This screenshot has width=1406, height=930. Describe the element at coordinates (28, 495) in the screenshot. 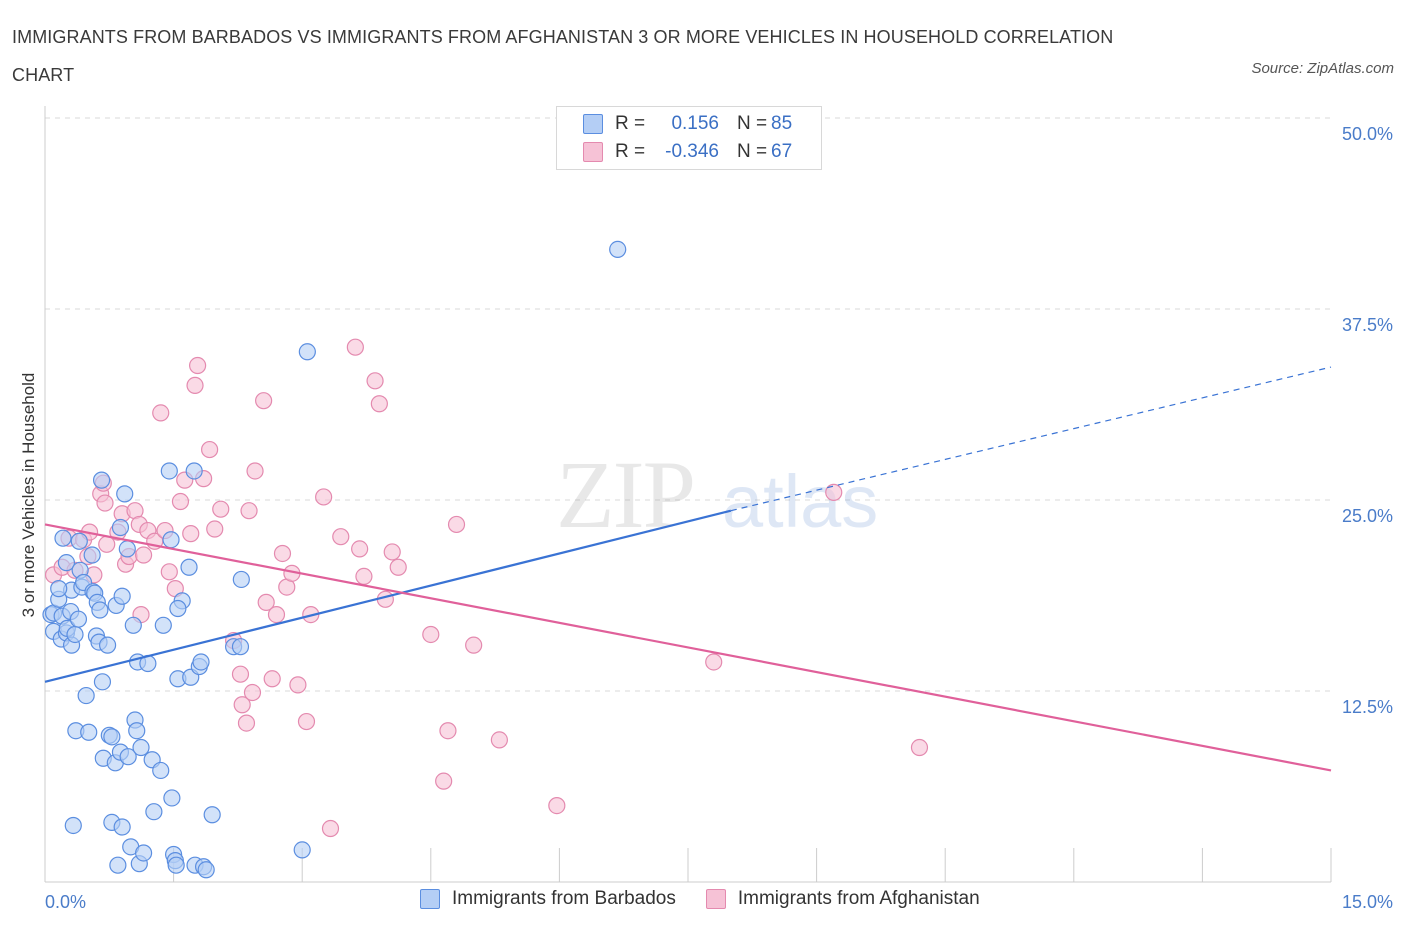

I see `y-axis-title: 3 or more Vehicles in Household` at that location.